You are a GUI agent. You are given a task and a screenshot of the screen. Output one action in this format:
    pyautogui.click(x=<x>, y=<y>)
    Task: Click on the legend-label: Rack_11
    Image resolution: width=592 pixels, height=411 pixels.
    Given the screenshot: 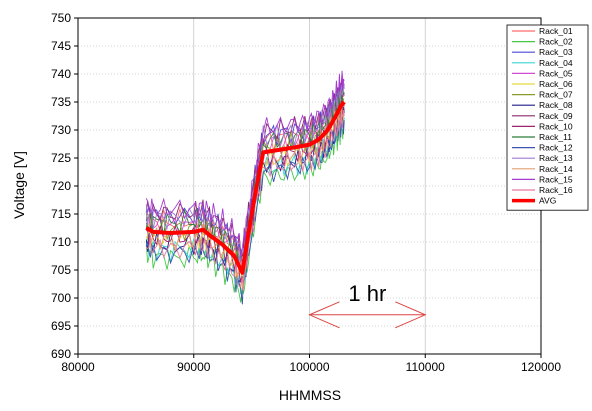 What is the action you would take?
    pyautogui.click(x=555, y=137)
    